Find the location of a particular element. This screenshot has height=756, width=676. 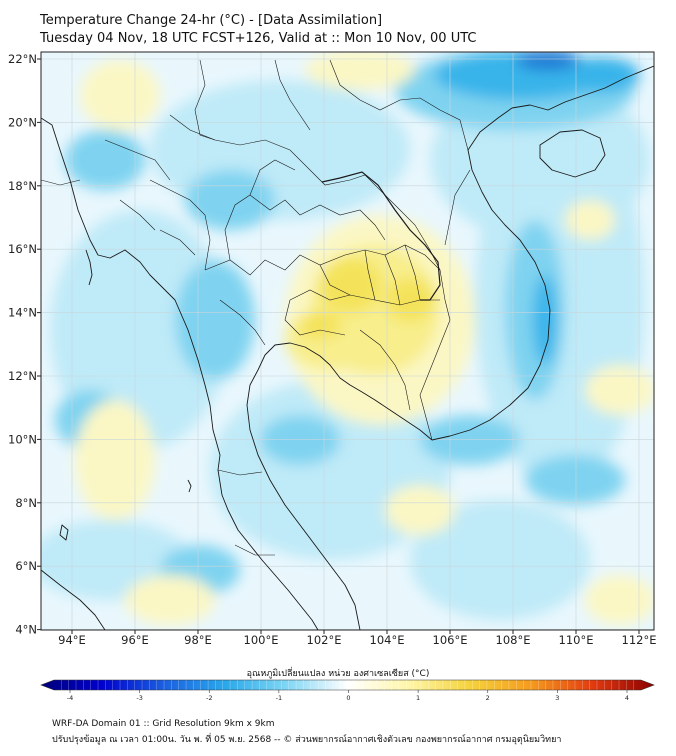

lat-tick-label: 20°N is located at coordinates (22, 122).